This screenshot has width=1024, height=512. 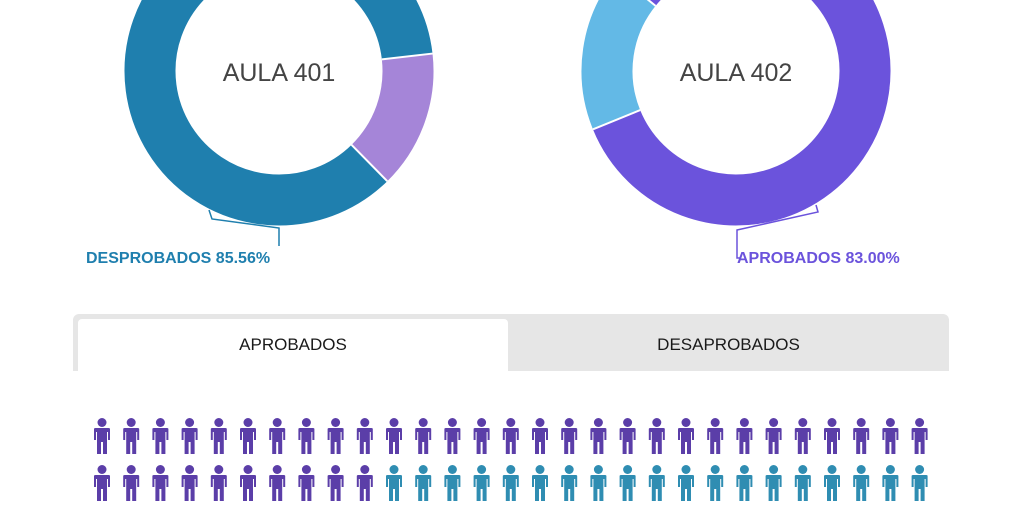 I want to click on tab-disapproved-label: DESAPROBADOS, so click(x=728, y=344).